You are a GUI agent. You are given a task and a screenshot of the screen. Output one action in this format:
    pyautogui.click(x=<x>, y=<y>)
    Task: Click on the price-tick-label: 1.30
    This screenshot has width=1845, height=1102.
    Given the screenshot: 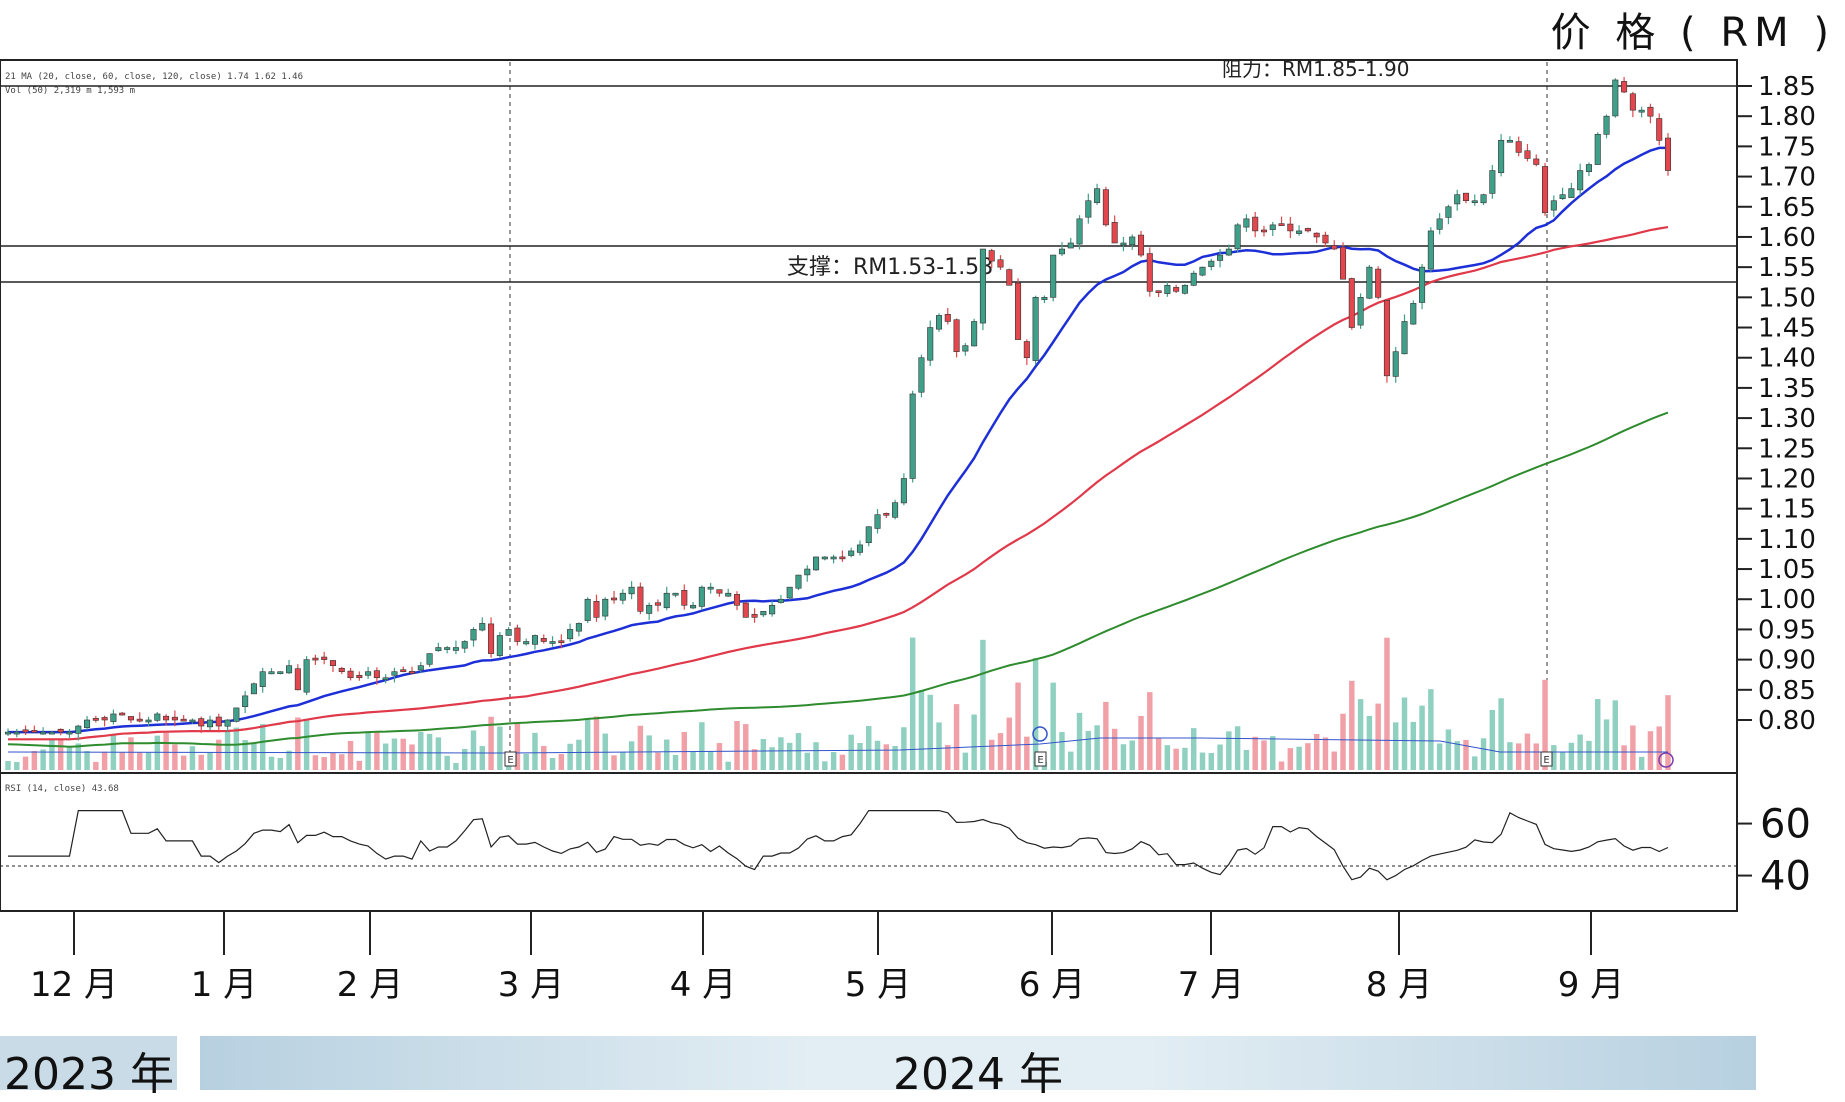 What is the action you would take?
    pyautogui.click(x=1787, y=419)
    